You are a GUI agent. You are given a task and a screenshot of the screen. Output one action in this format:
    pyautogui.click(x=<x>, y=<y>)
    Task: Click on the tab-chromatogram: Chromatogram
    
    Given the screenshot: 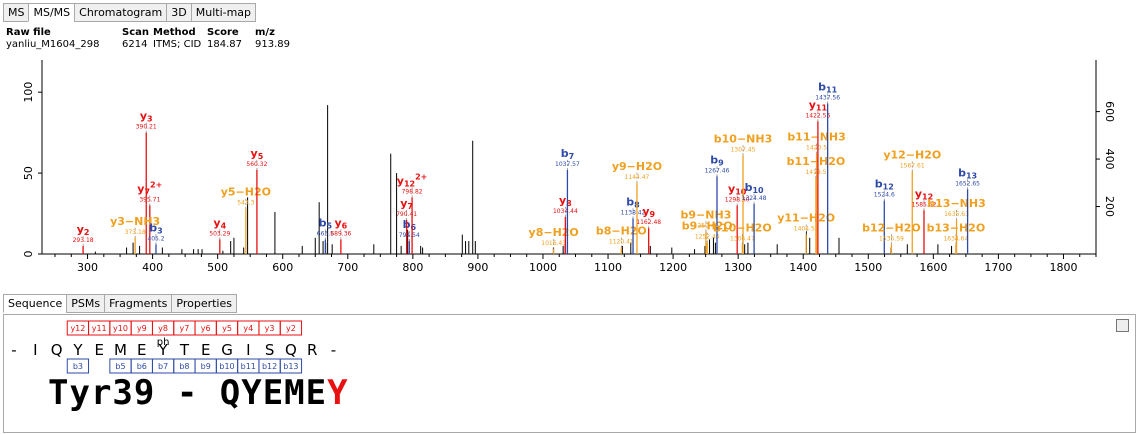 What is the action you would take?
    pyautogui.click(x=120, y=12)
    